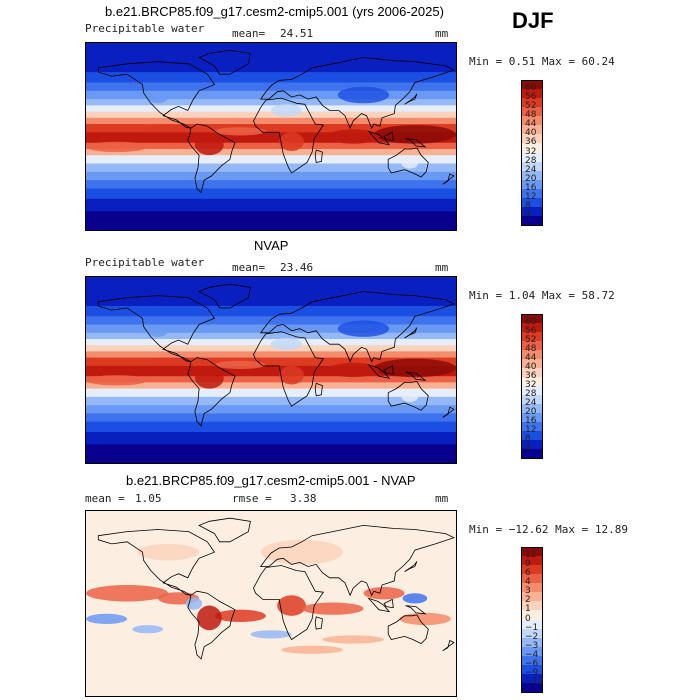 Image resolution: width=700 pixels, height=700 pixels. I want to click on colorbar-tick-label: 1, so click(528, 609).